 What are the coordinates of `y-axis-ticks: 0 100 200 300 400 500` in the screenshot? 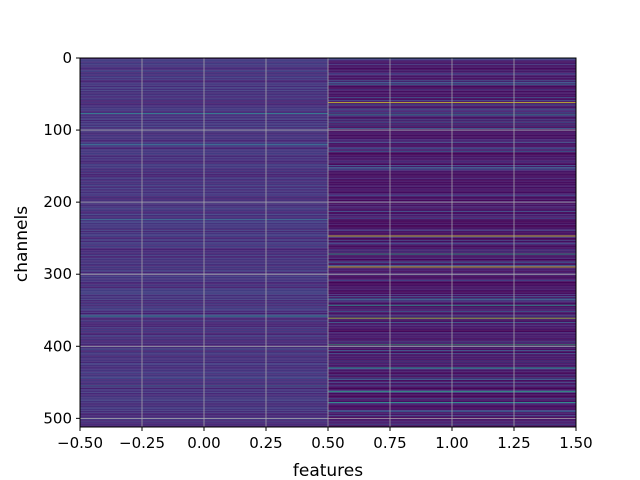 It's located at (61, 238).